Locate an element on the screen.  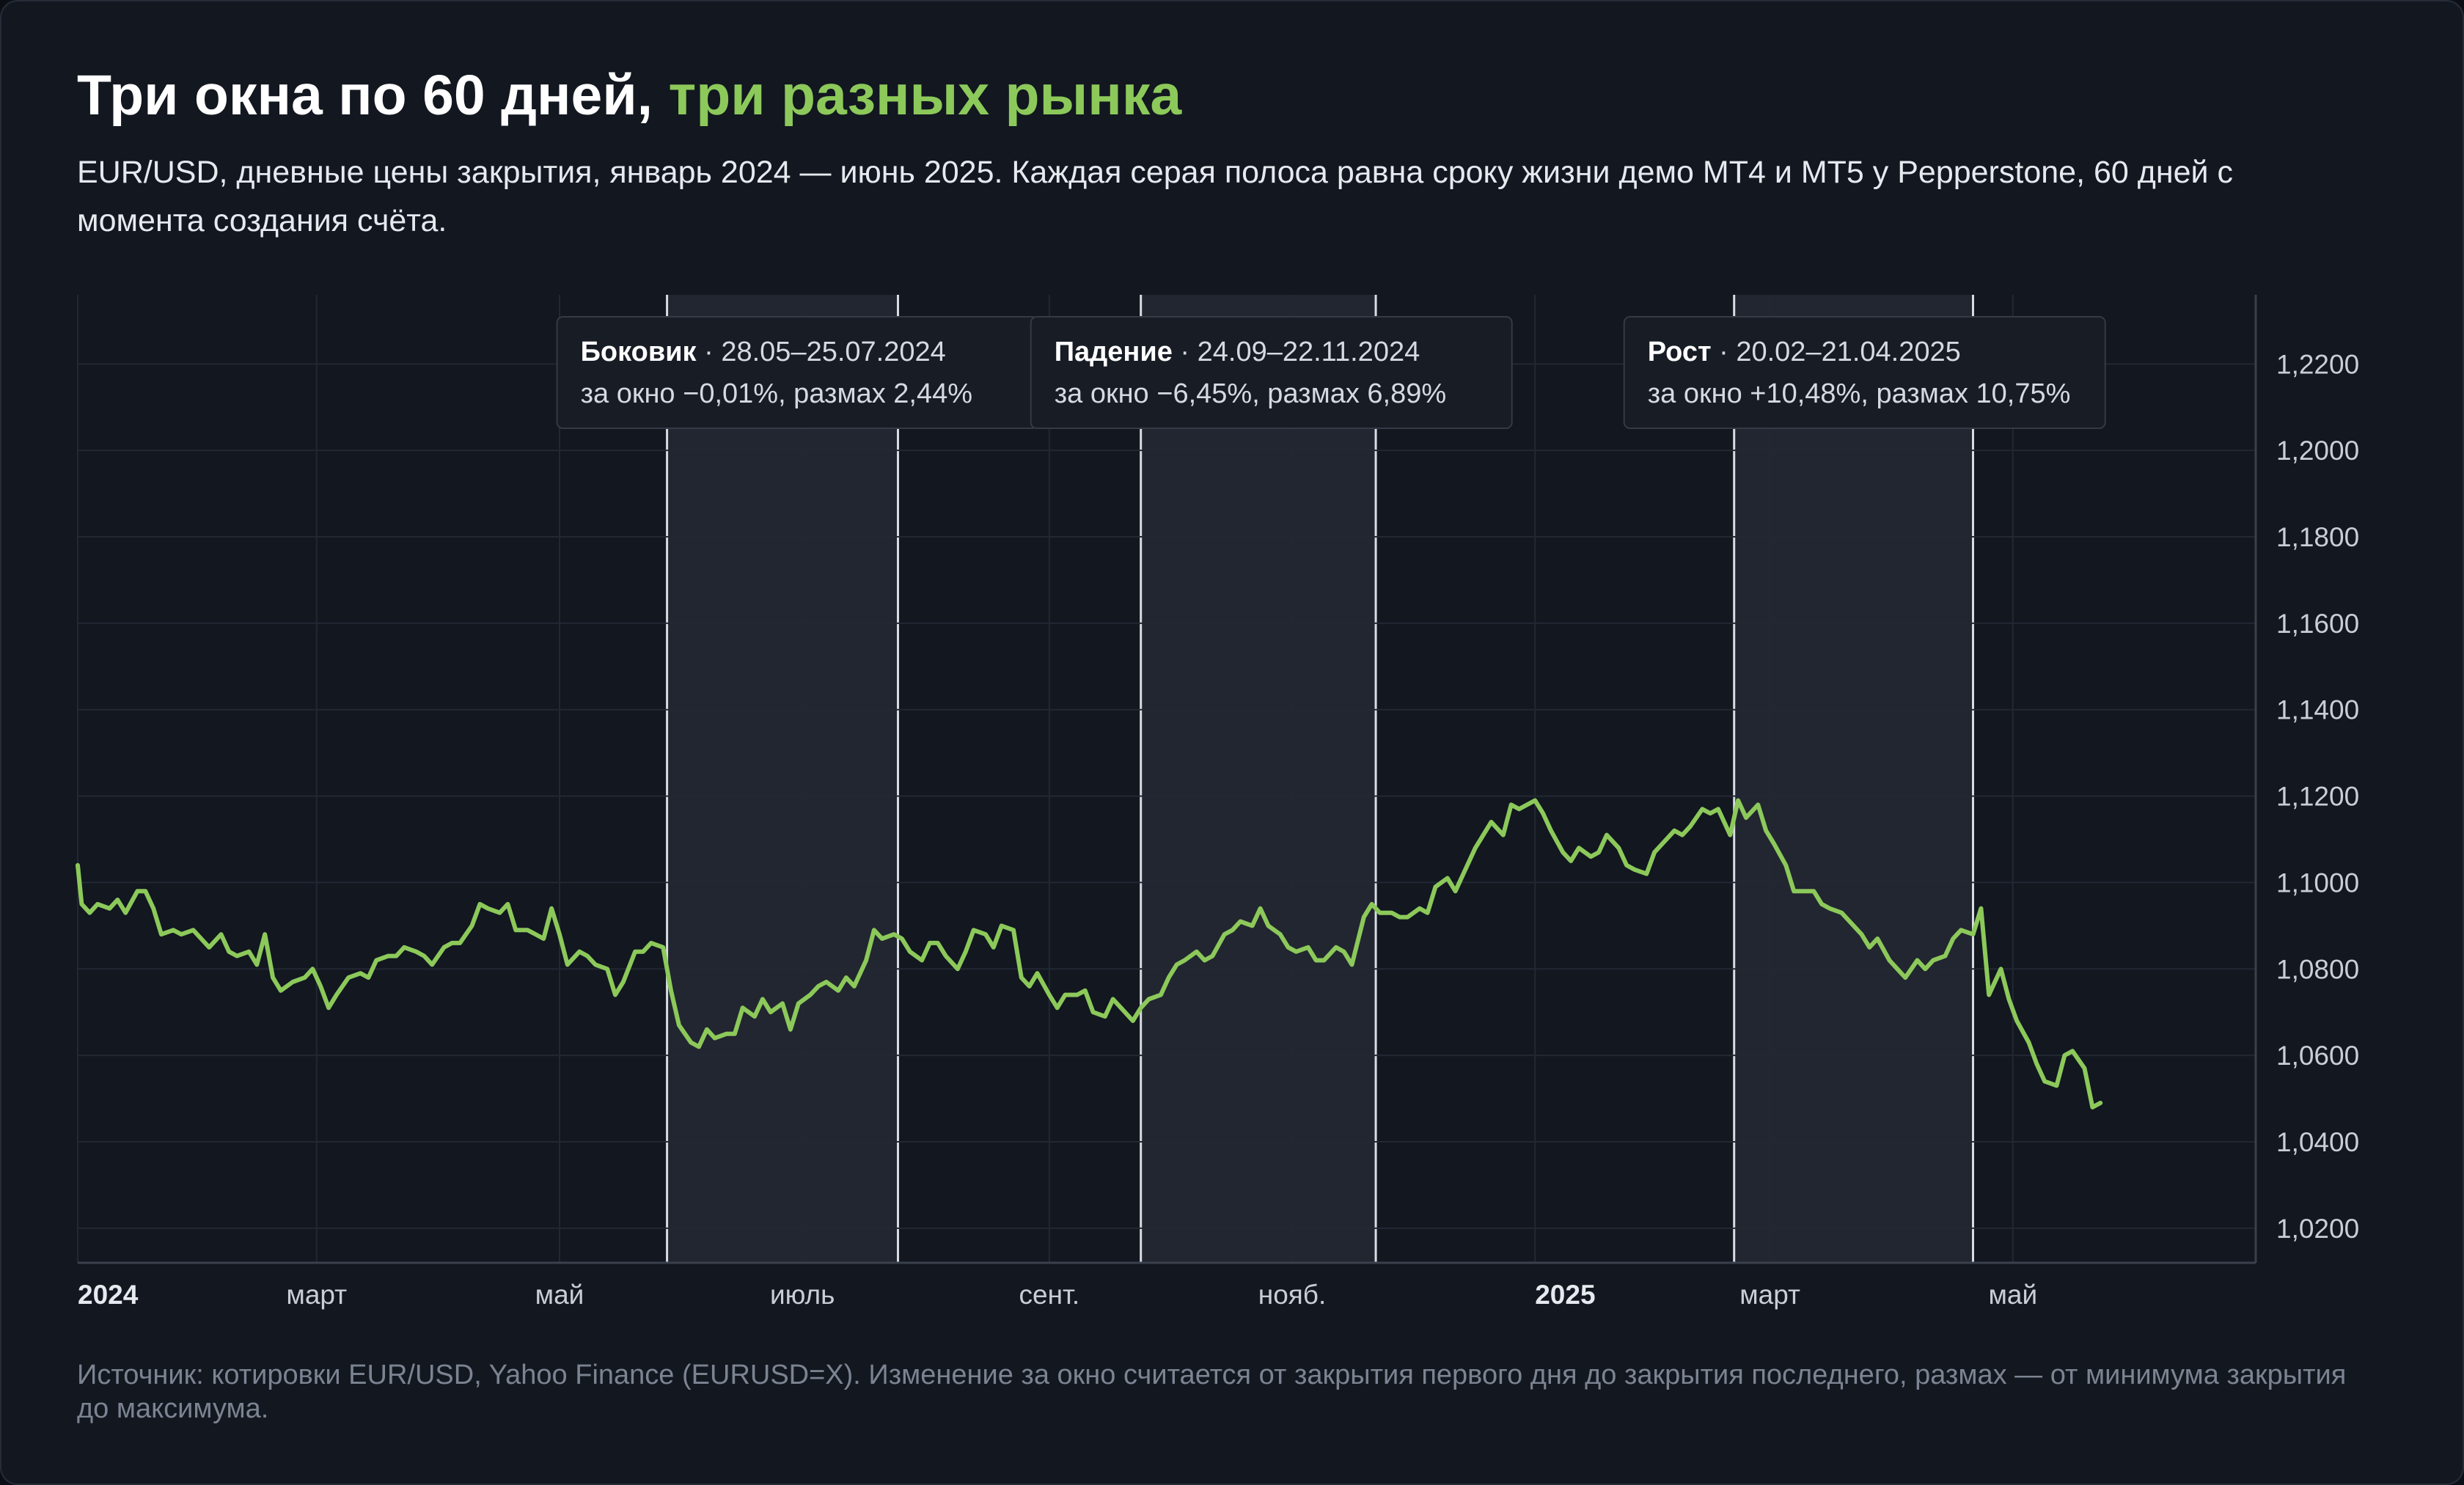
y-tick-label: 1,0800 is located at coordinates (2317, 969).